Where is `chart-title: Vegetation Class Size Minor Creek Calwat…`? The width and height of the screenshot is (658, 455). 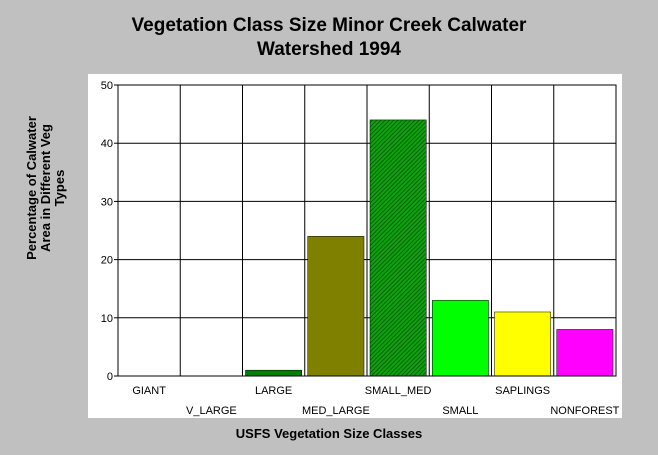 chart-title: Vegetation Class Size Minor Creek Calwat… is located at coordinates (329, 38).